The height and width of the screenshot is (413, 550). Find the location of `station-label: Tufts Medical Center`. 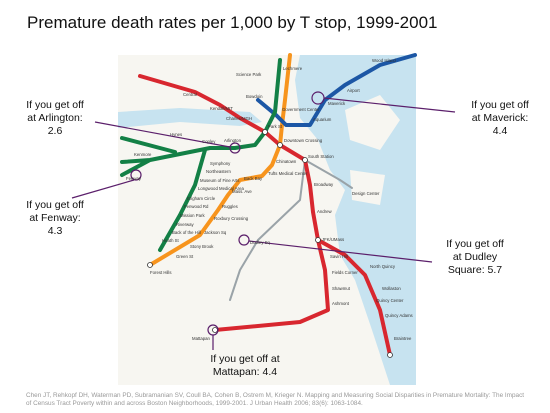

station-label: Tufts Medical Center is located at coordinates (288, 173).